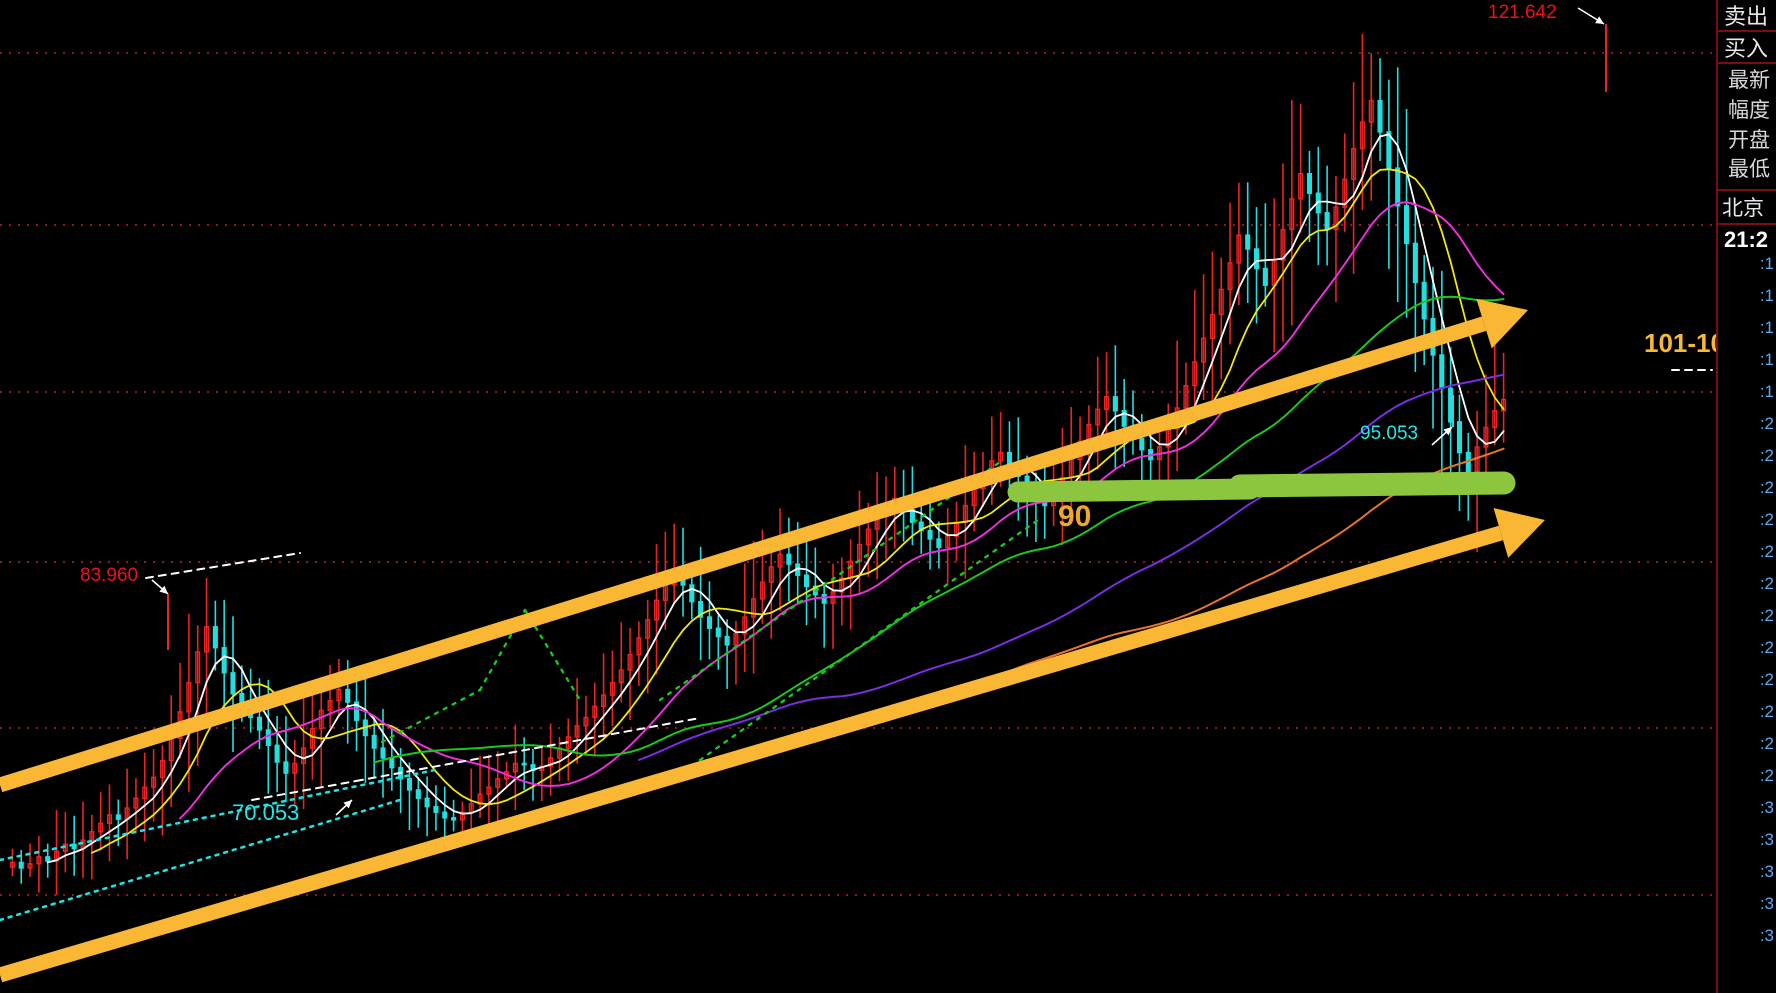 The width and height of the screenshot is (1776, 993). Describe the element at coordinates (1747, 128) in the screenshot. I see `stats-block: 最新 幅度 开盘 最低` at that location.